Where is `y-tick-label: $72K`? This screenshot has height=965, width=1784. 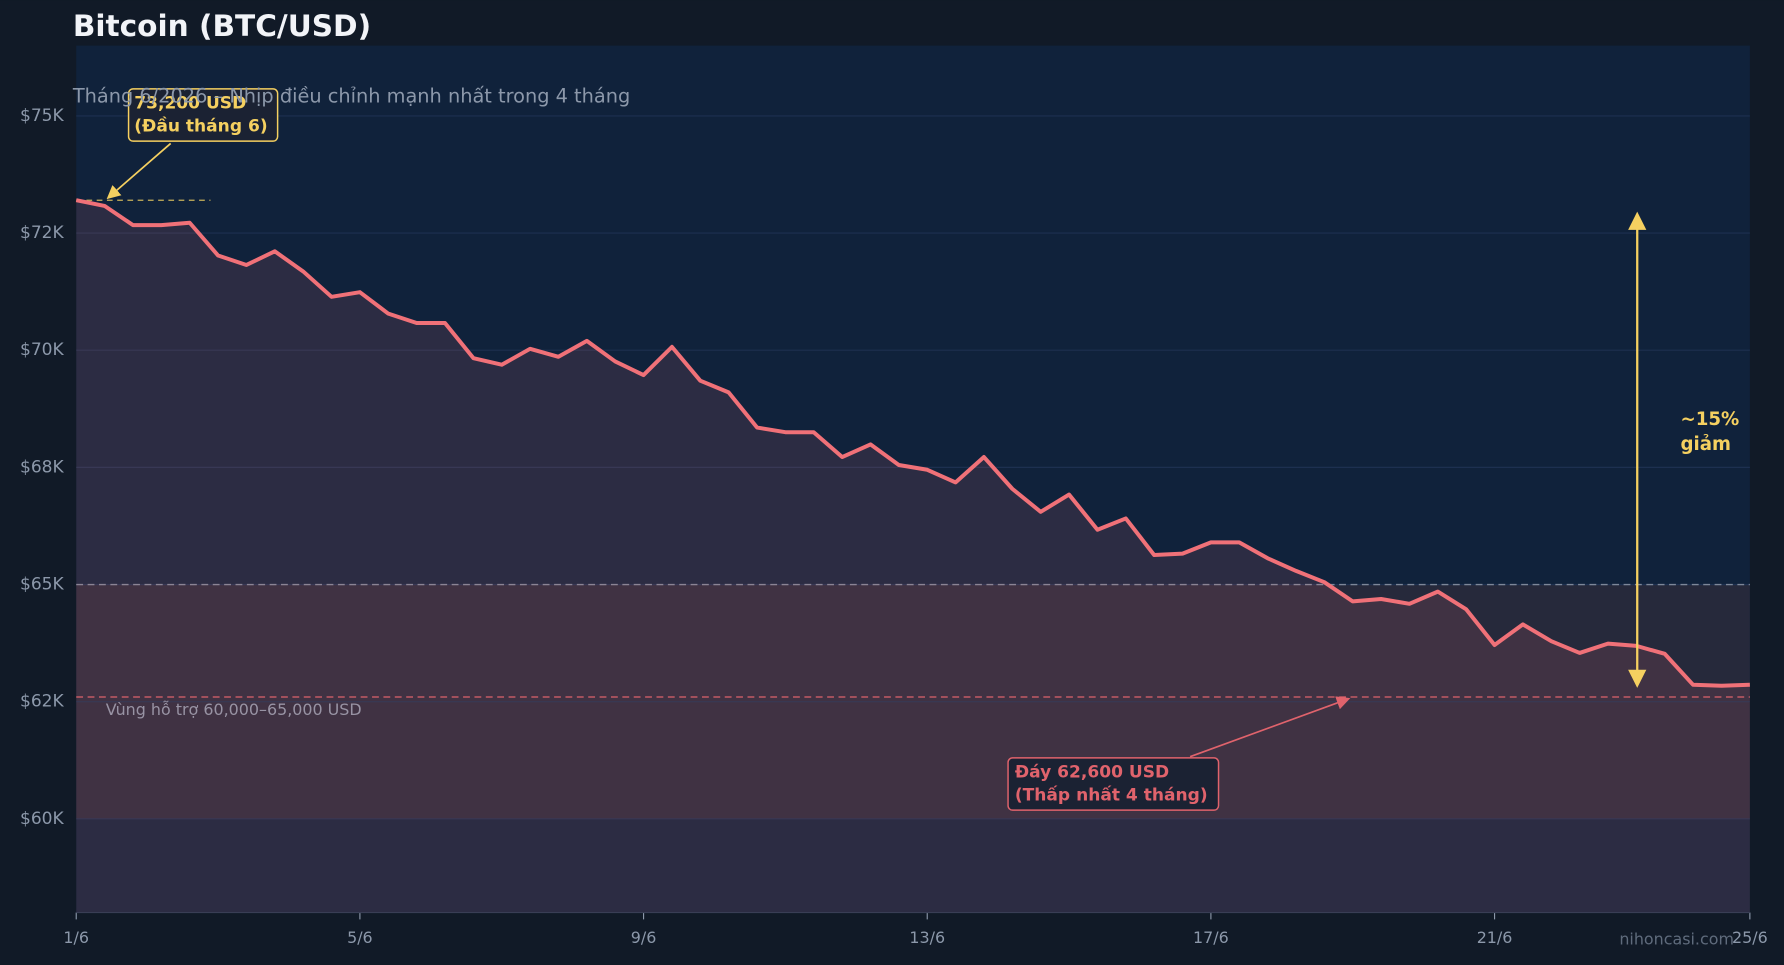
y-tick-label: $72K is located at coordinates (42, 233).